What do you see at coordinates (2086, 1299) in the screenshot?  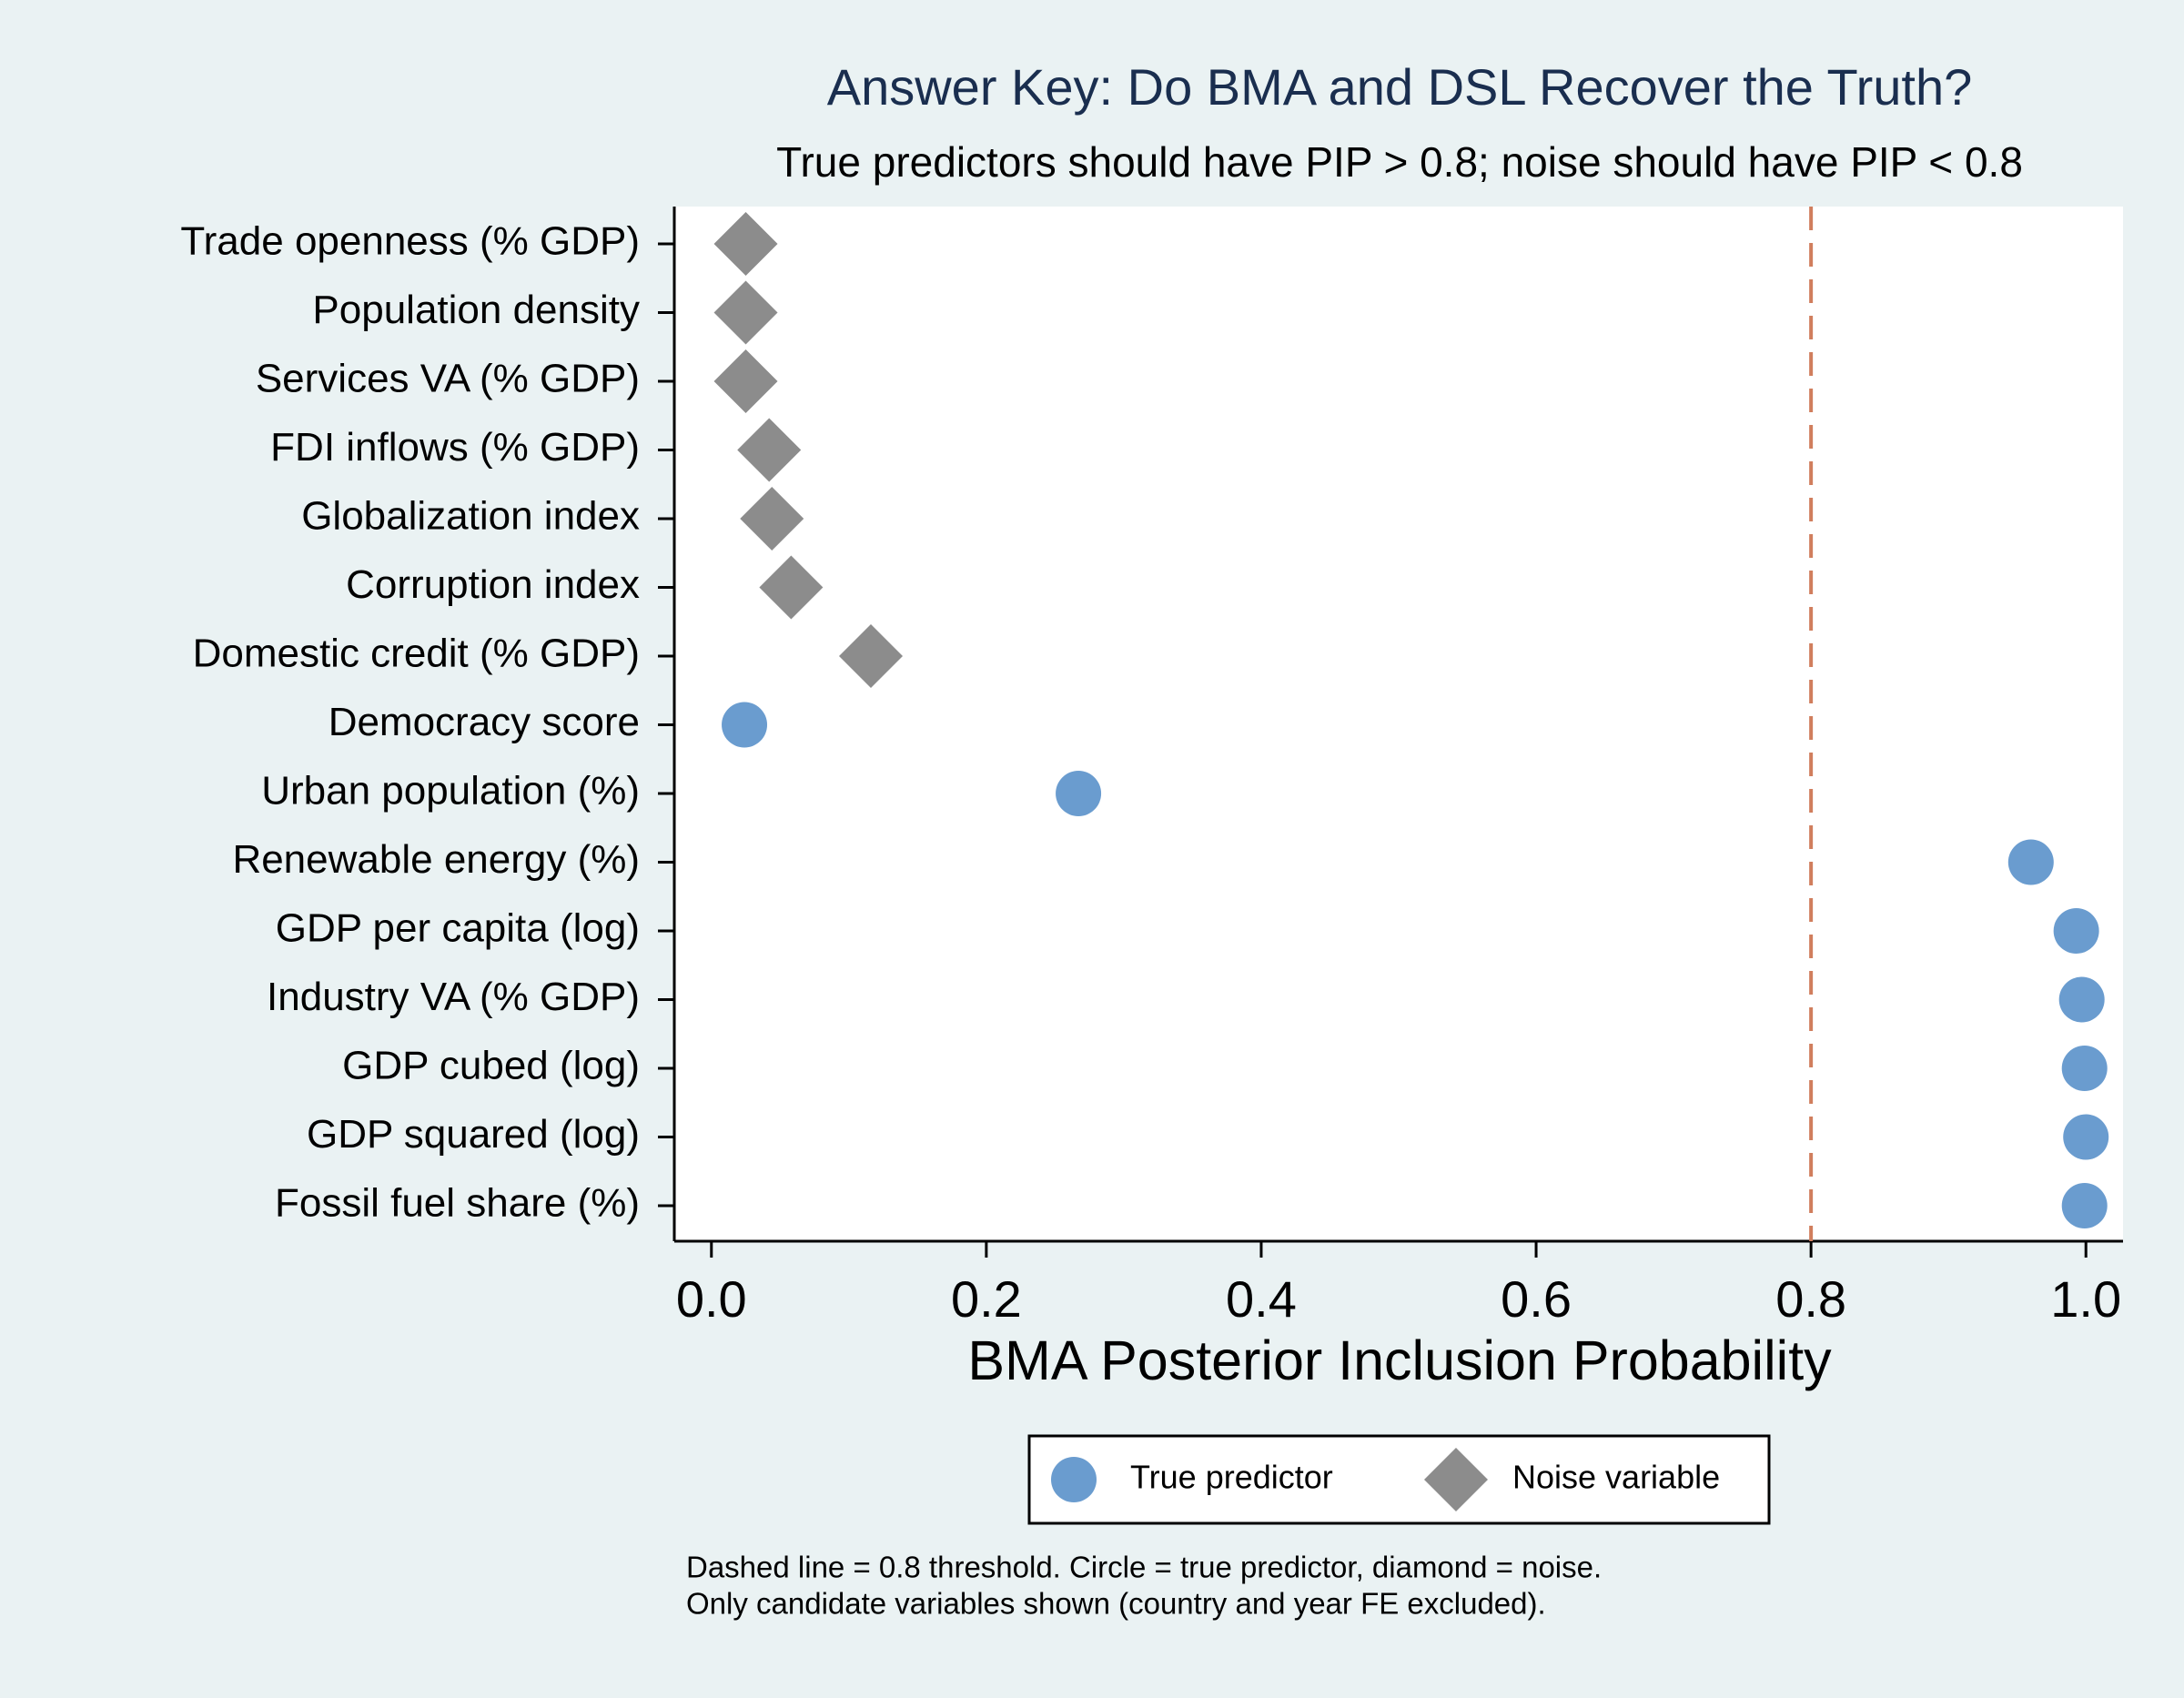 I see `x-tick-label: 1.0` at bounding box center [2086, 1299].